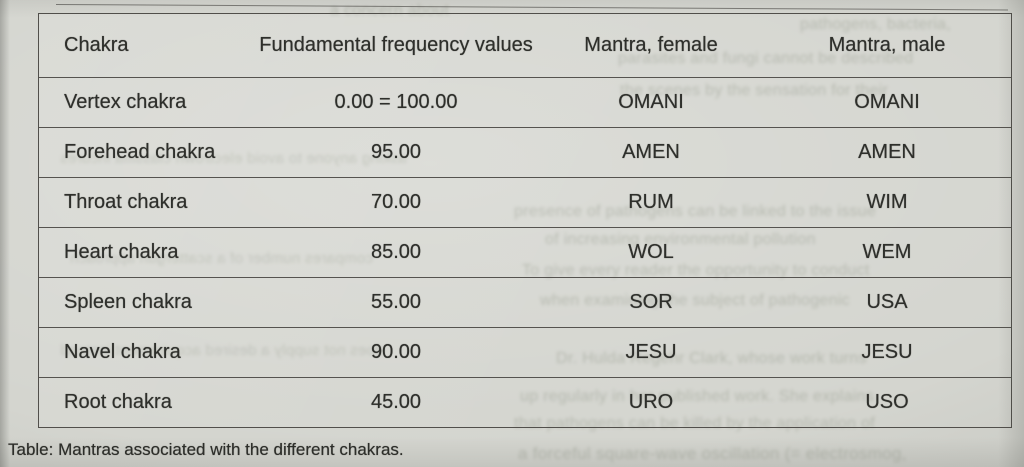  I want to click on cell-chakra: Root chakra, so click(118, 402).